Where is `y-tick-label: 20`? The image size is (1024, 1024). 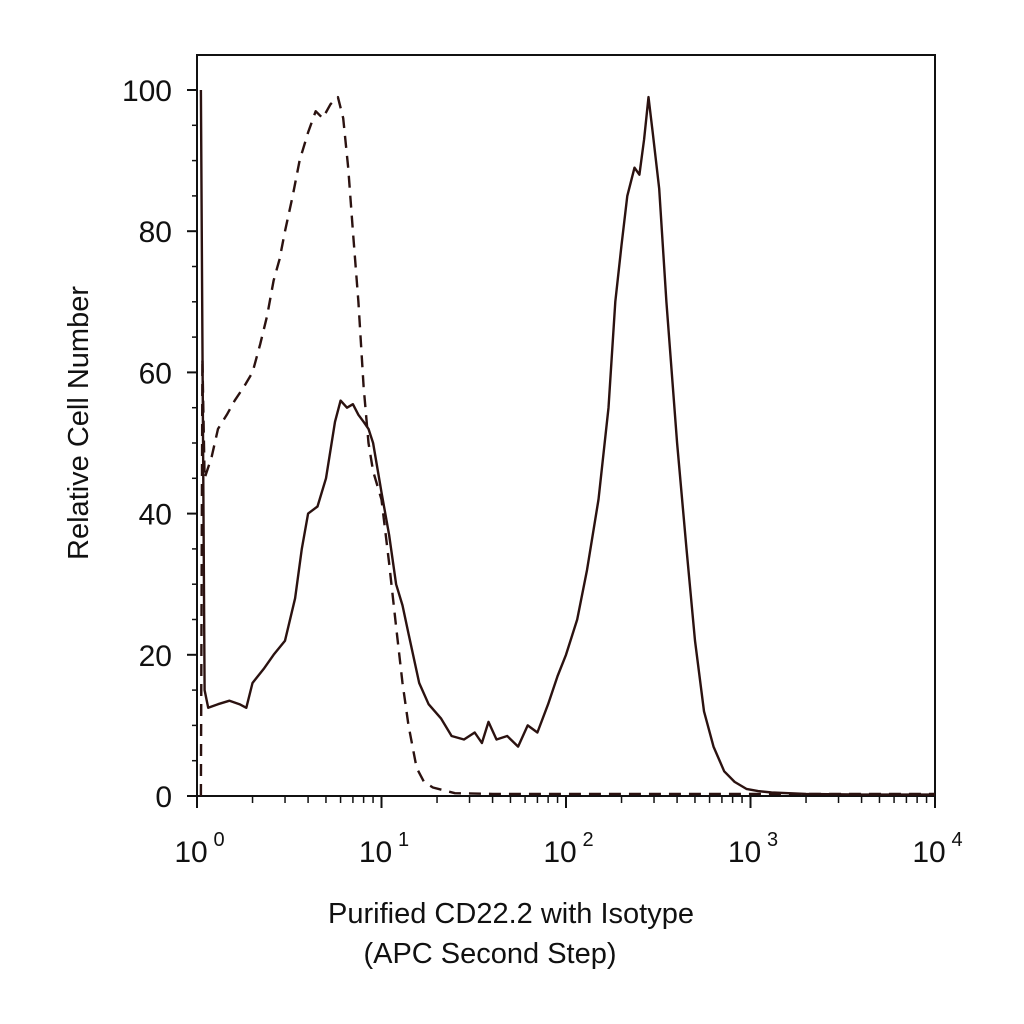 y-tick-label: 20 is located at coordinates (155, 656).